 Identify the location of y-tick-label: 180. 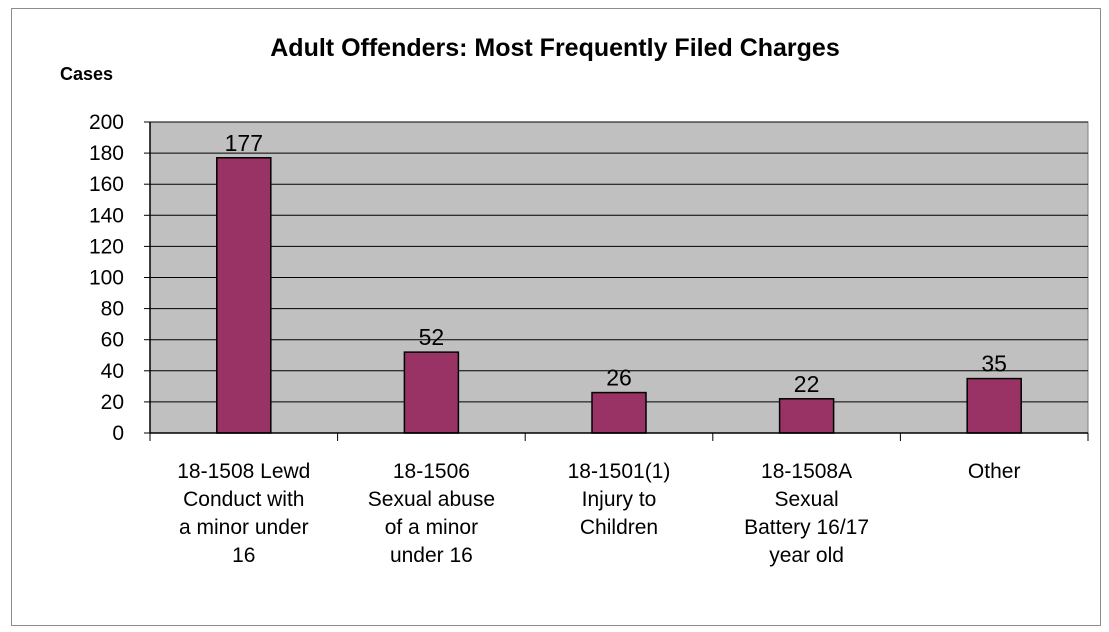
(106, 153).